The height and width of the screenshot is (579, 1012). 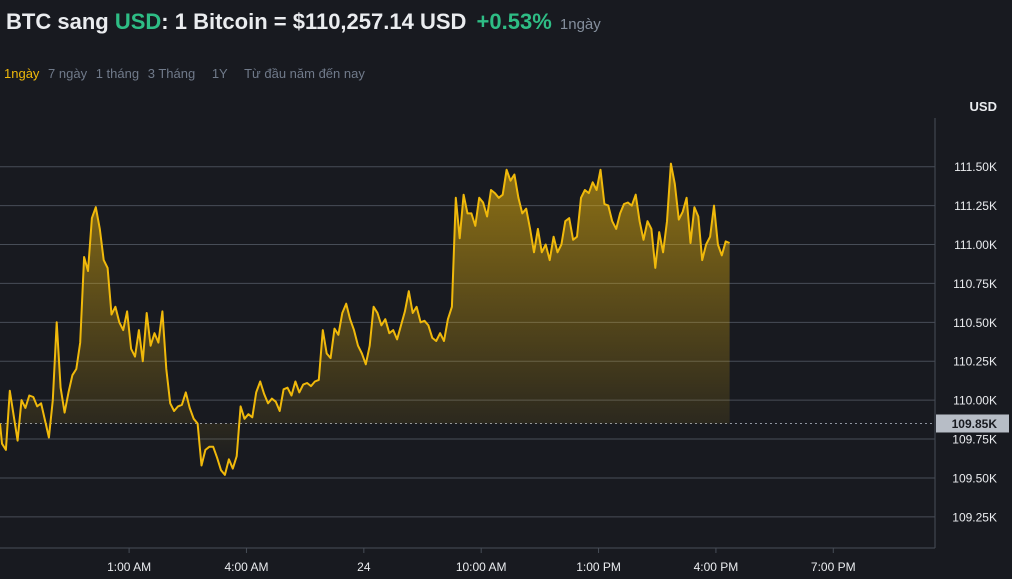 I want to click on tab-3months: 3 Tháng, so click(x=171, y=73).